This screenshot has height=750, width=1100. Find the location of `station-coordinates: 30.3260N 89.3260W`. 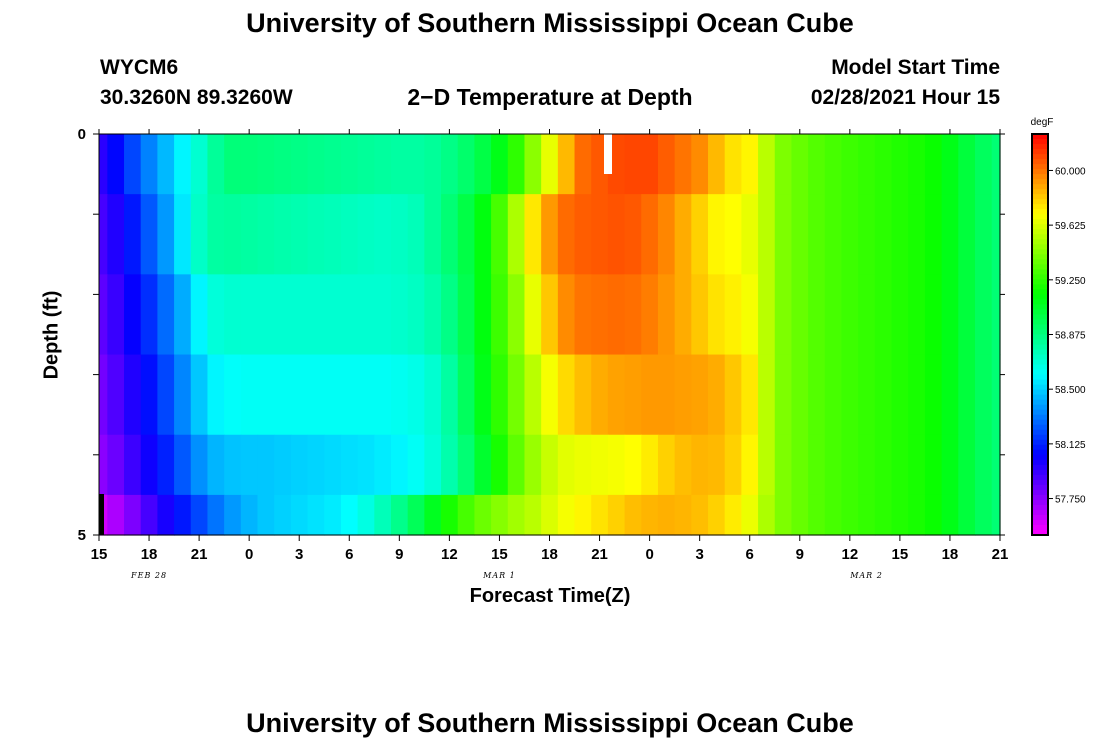

station-coordinates: 30.3260N 89.3260W is located at coordinates (196, 97).